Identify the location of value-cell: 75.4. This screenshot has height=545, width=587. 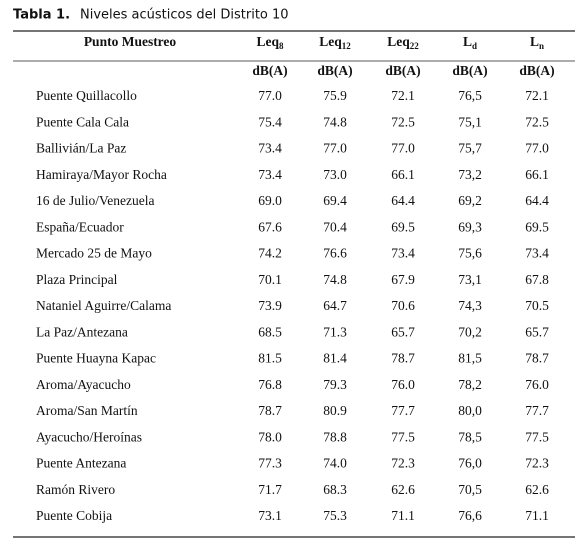
(270, 121).